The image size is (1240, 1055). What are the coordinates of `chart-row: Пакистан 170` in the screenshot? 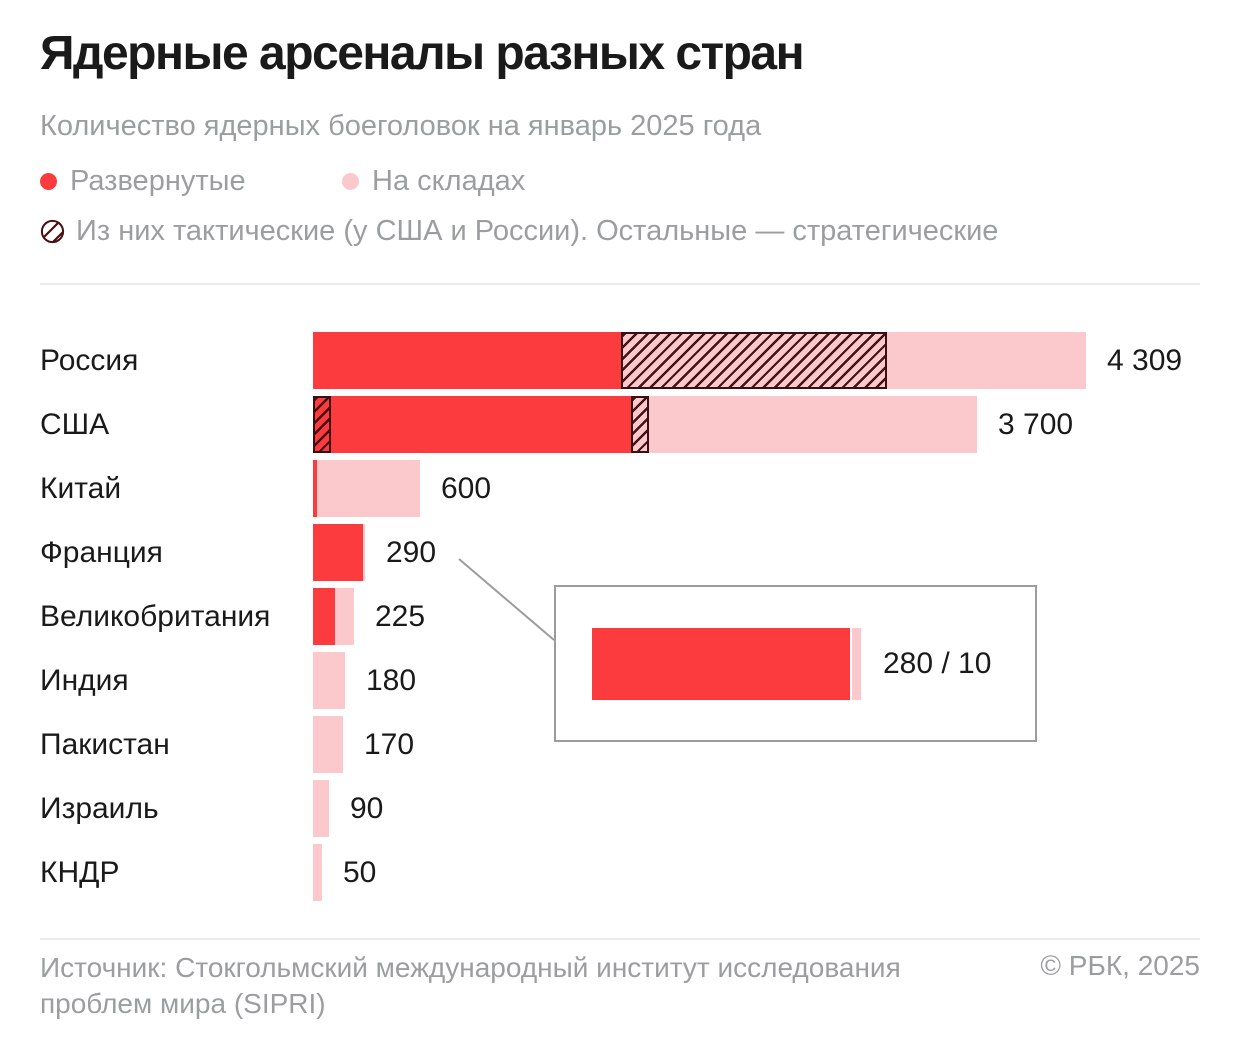 It's located at (620, 744).